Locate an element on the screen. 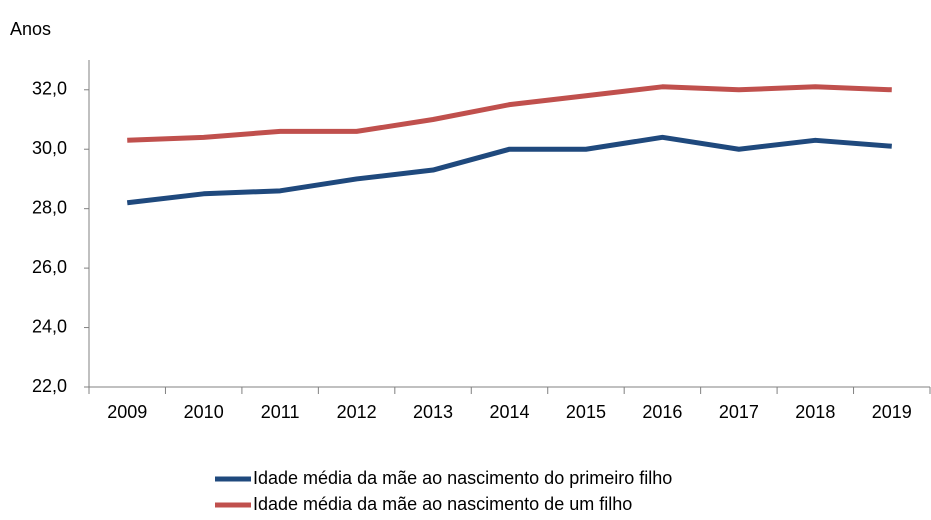 The image size is (931, 520). x-tick-label: 2014 is located at coordinates (509, 412).